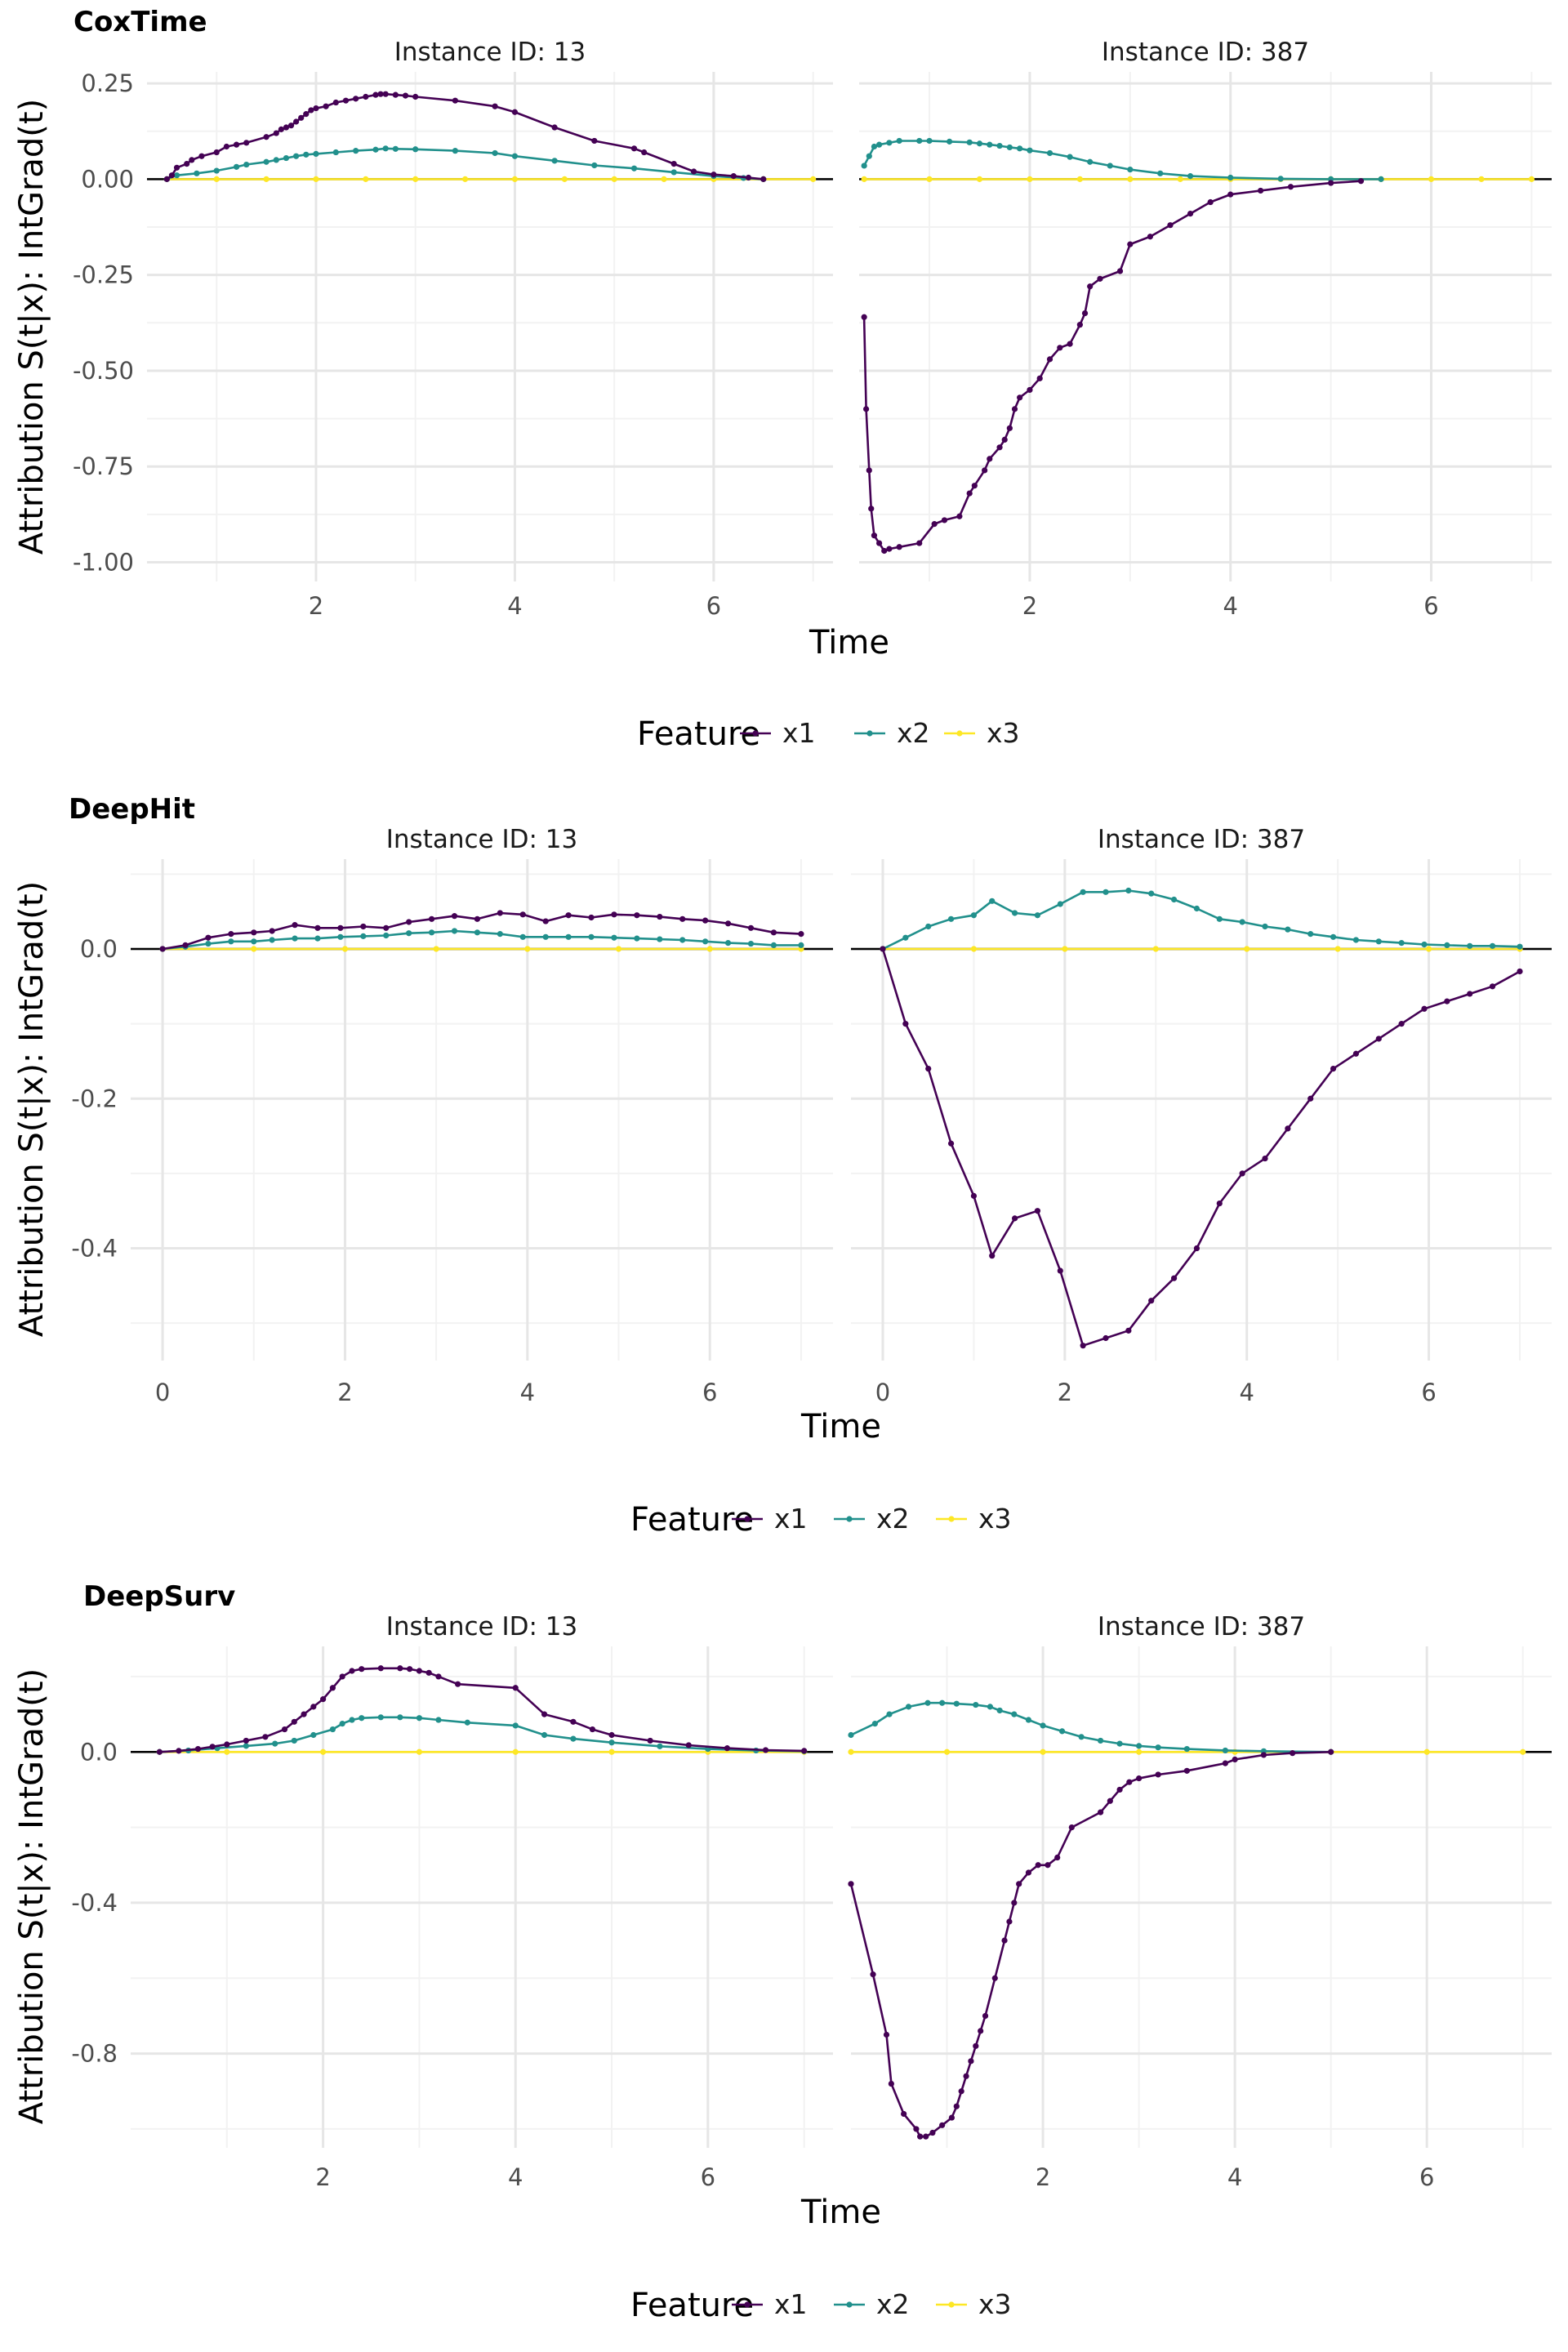 The width and height of the screenshot is (1568, 2352). I want to click on x-tick-label: 2, so click(316, 606).